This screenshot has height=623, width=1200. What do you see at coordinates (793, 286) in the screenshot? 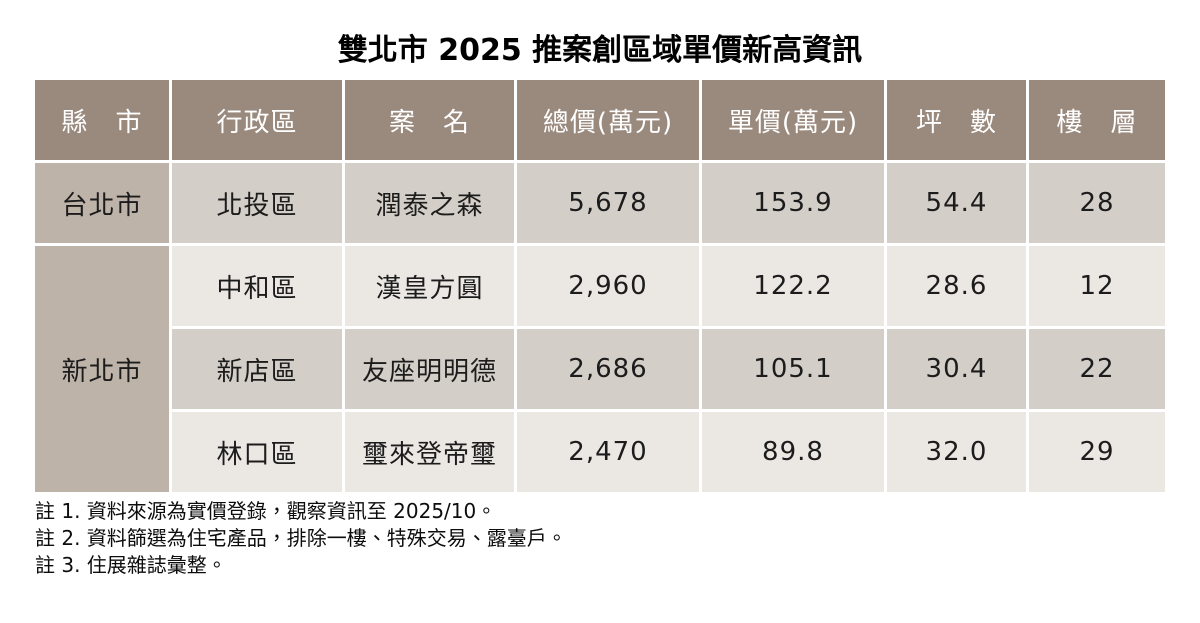
I see `unit-price-cell: 122.2` at bounding box center [793, 286].